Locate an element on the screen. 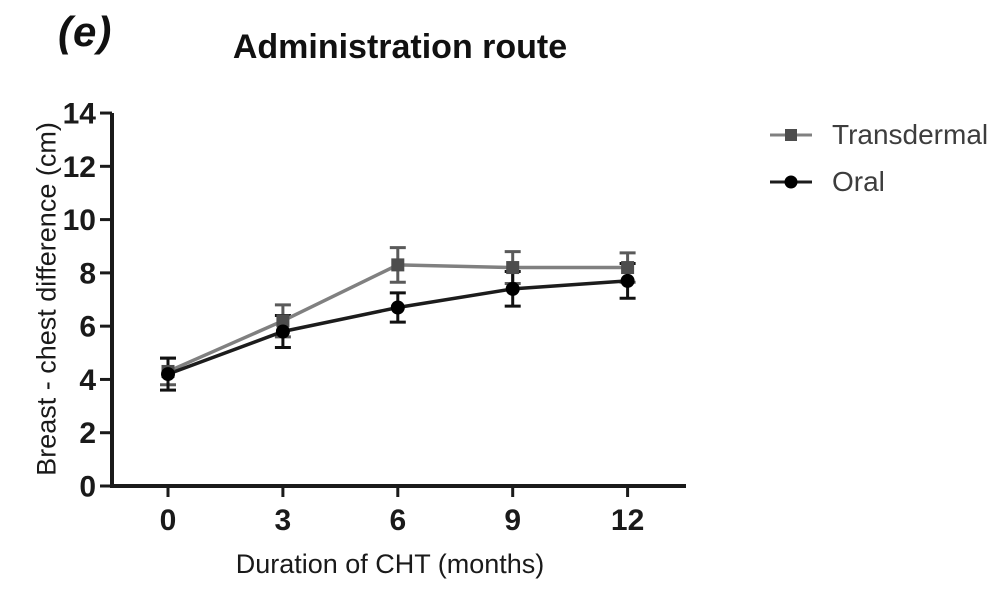 The image size is (1008, 613). y-tick-label: 6 is located at coordinates (87, 327).